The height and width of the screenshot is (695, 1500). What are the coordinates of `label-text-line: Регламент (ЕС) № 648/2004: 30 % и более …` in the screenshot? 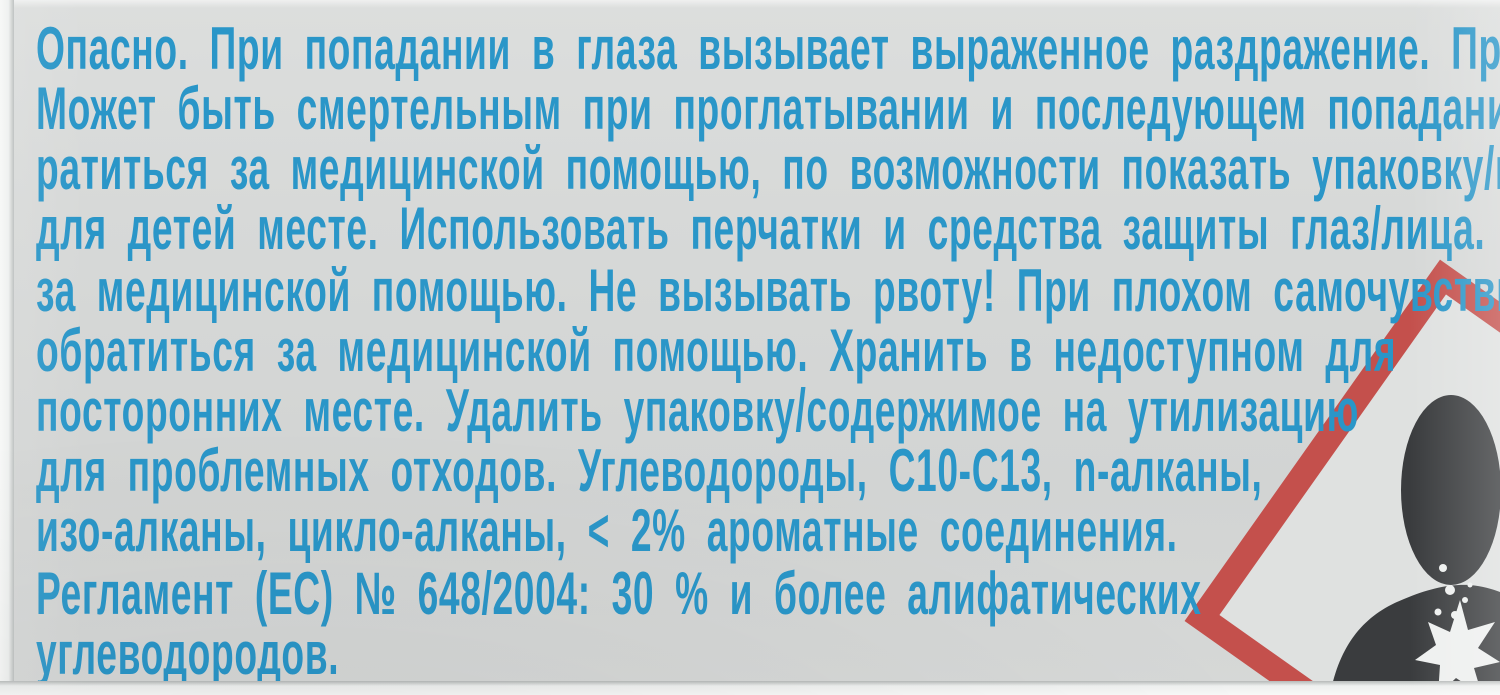 It's located at (619, 593).